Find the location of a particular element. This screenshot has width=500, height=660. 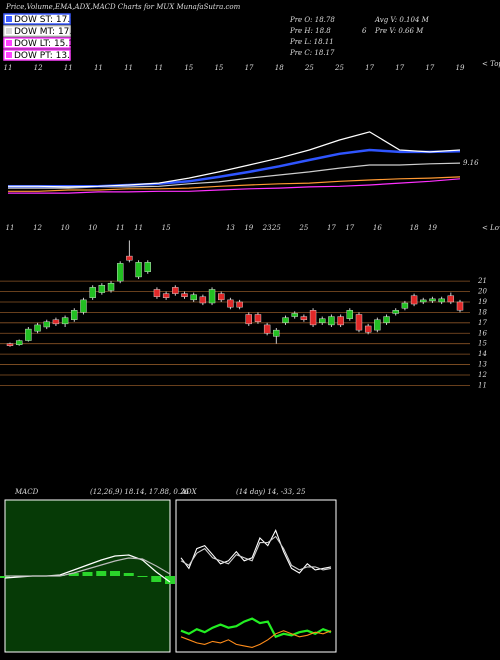

panel-subtitle: (14 day) 14, -33, 25 is located at coordinates (271, 492).